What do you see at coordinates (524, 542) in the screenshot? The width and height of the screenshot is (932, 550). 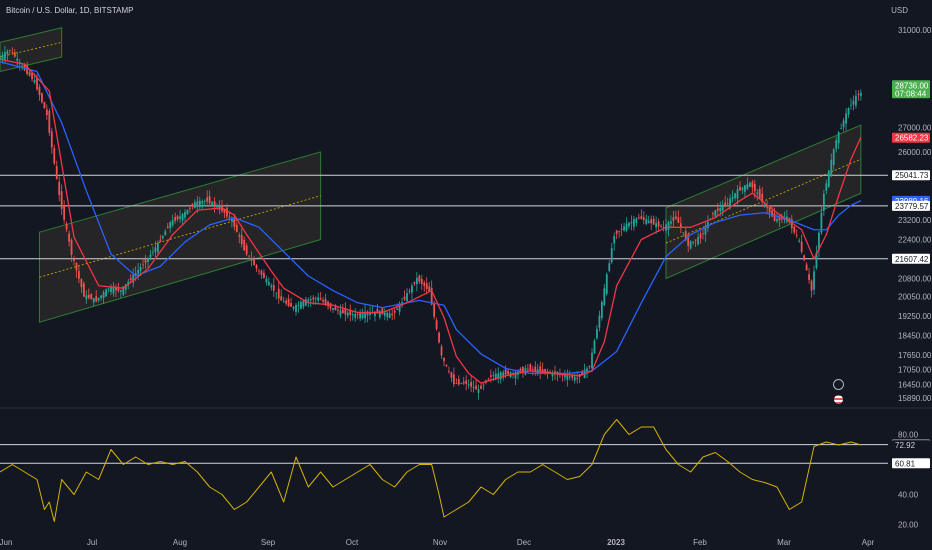 I see `time-tick-label: Dec` at bounding box center [524, 542].